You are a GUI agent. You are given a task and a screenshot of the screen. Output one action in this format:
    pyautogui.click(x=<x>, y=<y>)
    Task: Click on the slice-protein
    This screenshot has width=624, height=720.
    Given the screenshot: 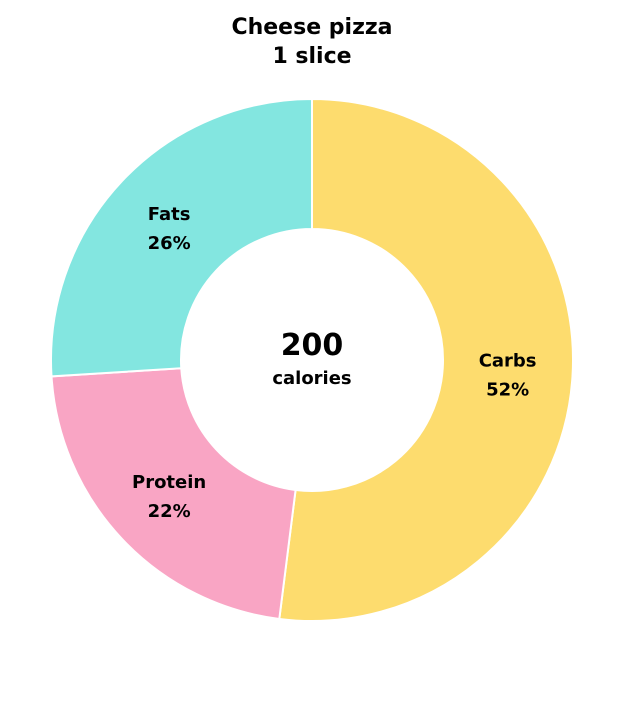 What is the action you would take?
    pyautogui.click(x=173, y=494)
    